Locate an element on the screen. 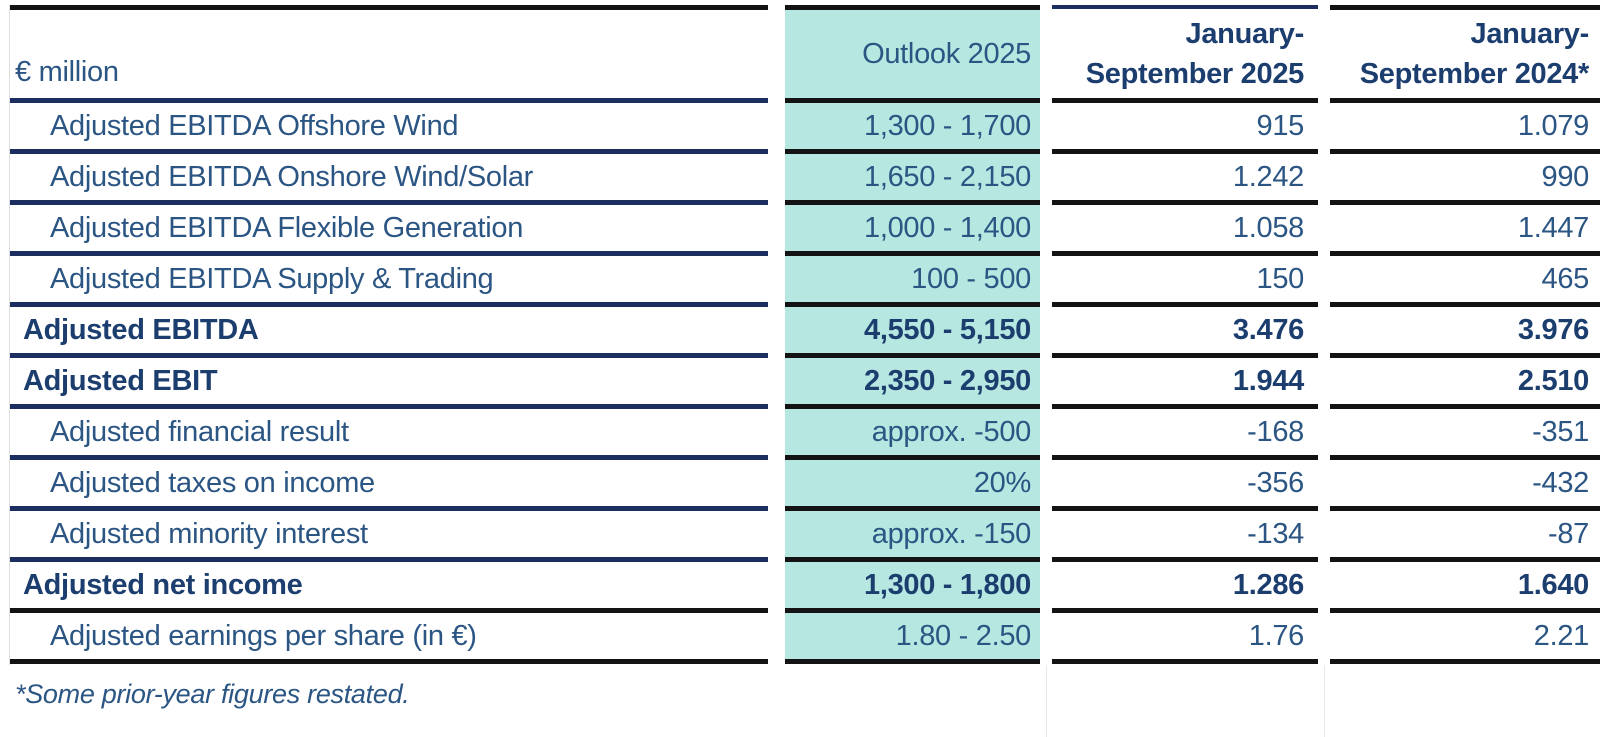  column-header-outlook: Outlook 2025 is located at coordinates (912, 54).